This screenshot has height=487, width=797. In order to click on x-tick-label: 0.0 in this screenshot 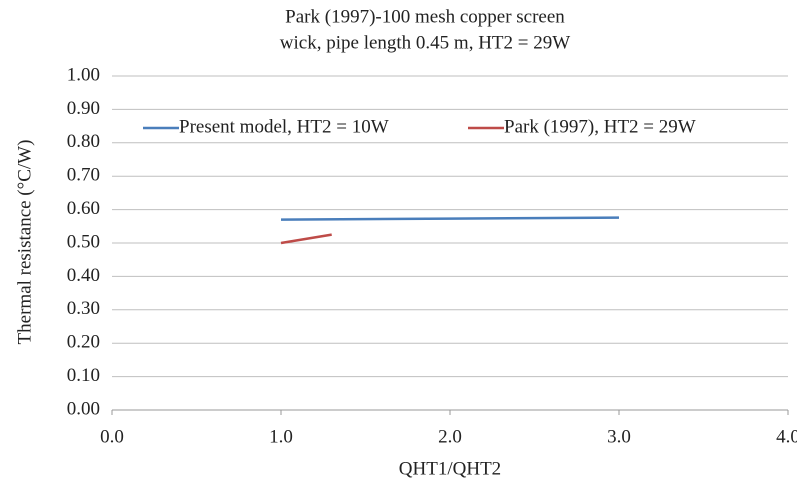, I will do `click(112, 436)`.